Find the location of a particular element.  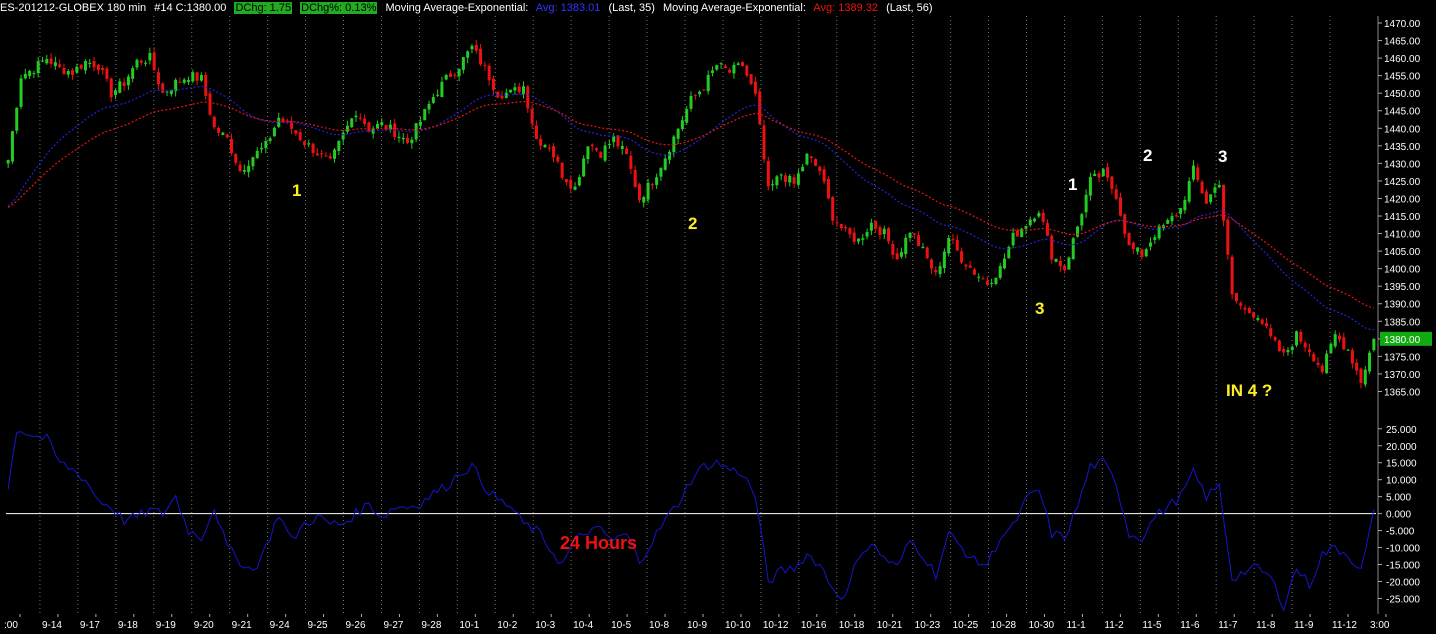

price-tick-label: 1385.00 is located at coordinates (1402, 322).